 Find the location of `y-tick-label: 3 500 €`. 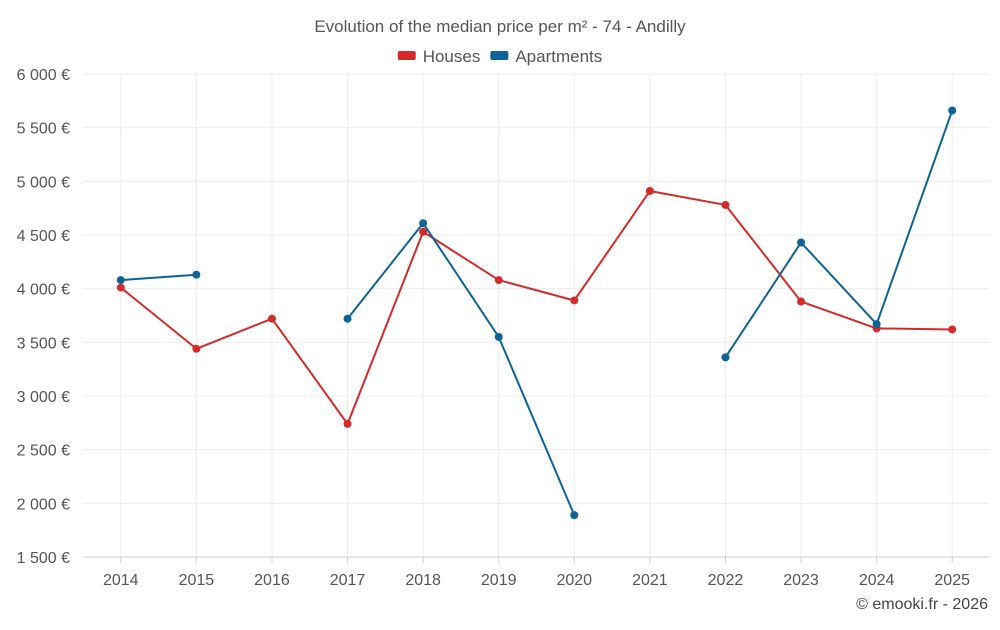

y-tick-label: 3 500 € is located at coordinates (43, 343).